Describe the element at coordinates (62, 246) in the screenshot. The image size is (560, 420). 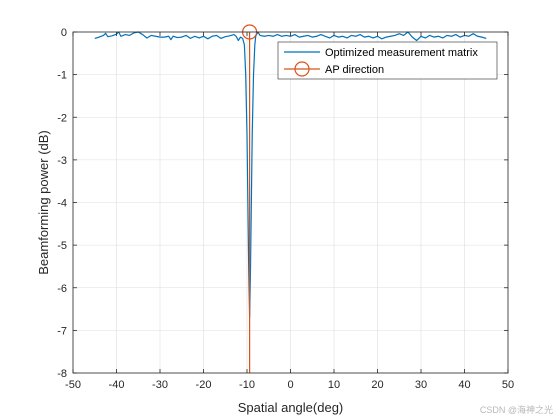
I see `y-tick-label: -5` at that location.